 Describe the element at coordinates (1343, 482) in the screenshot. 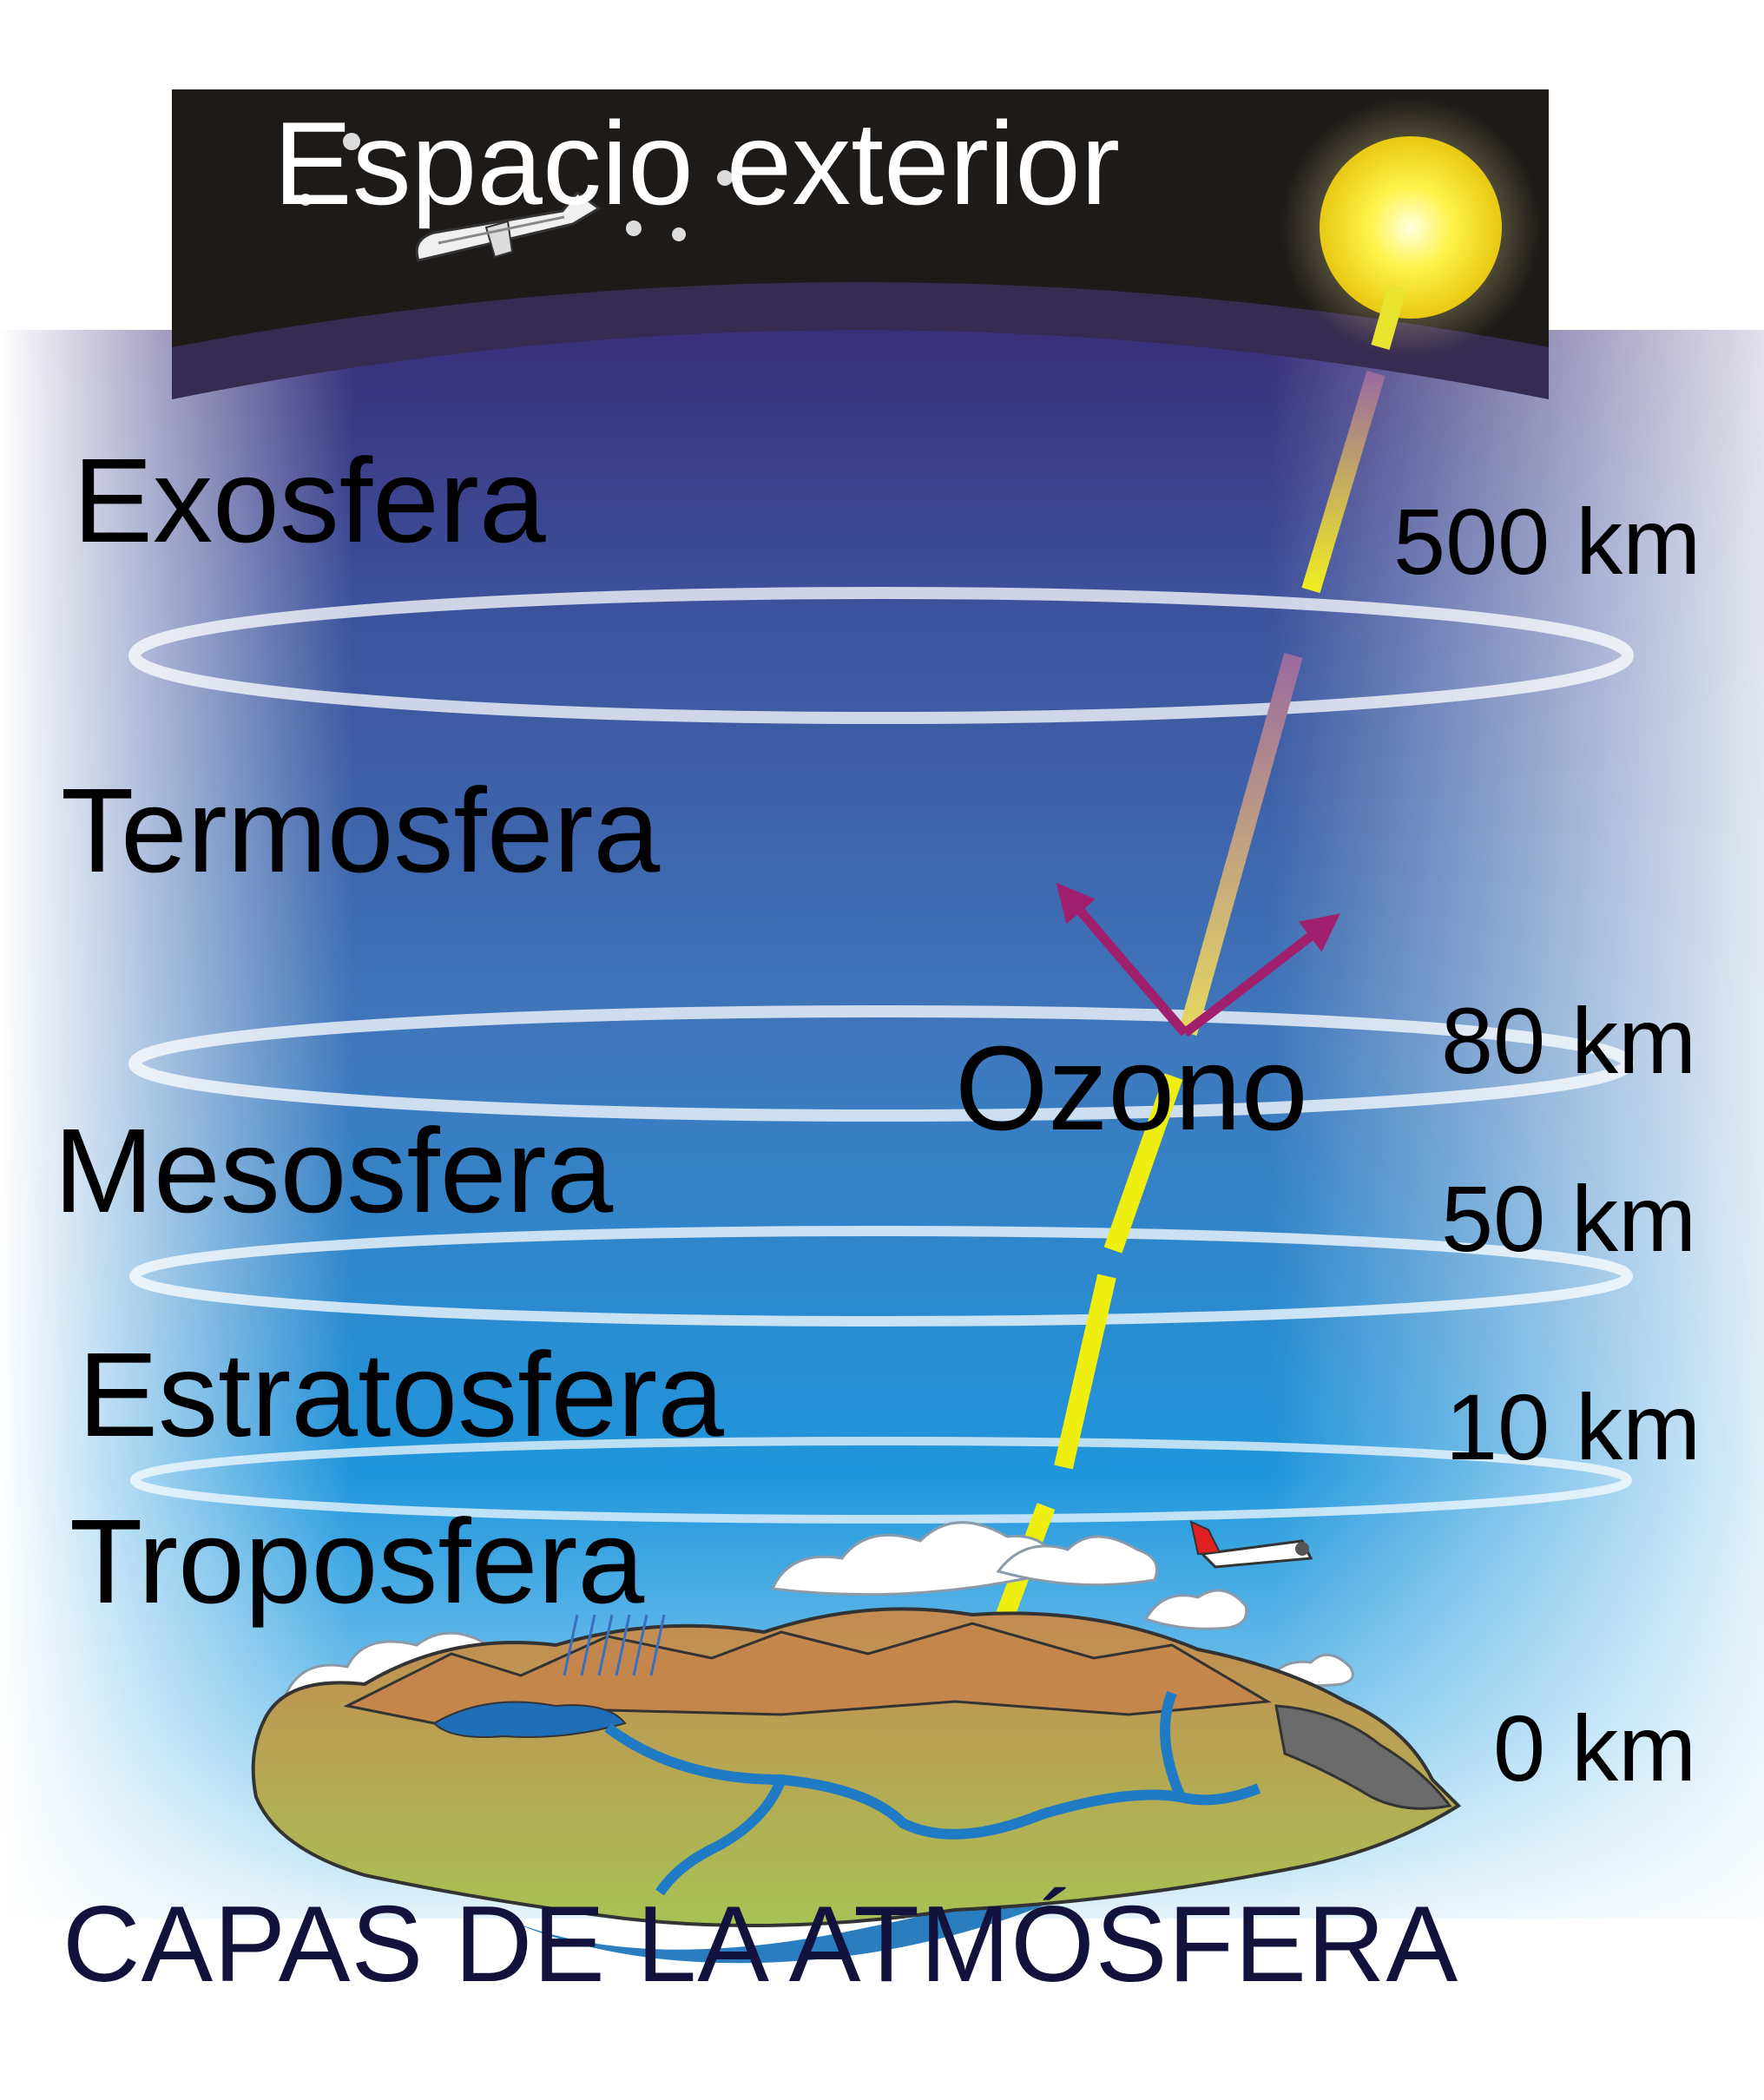

I see `ray-segment-exosphere` at that location.